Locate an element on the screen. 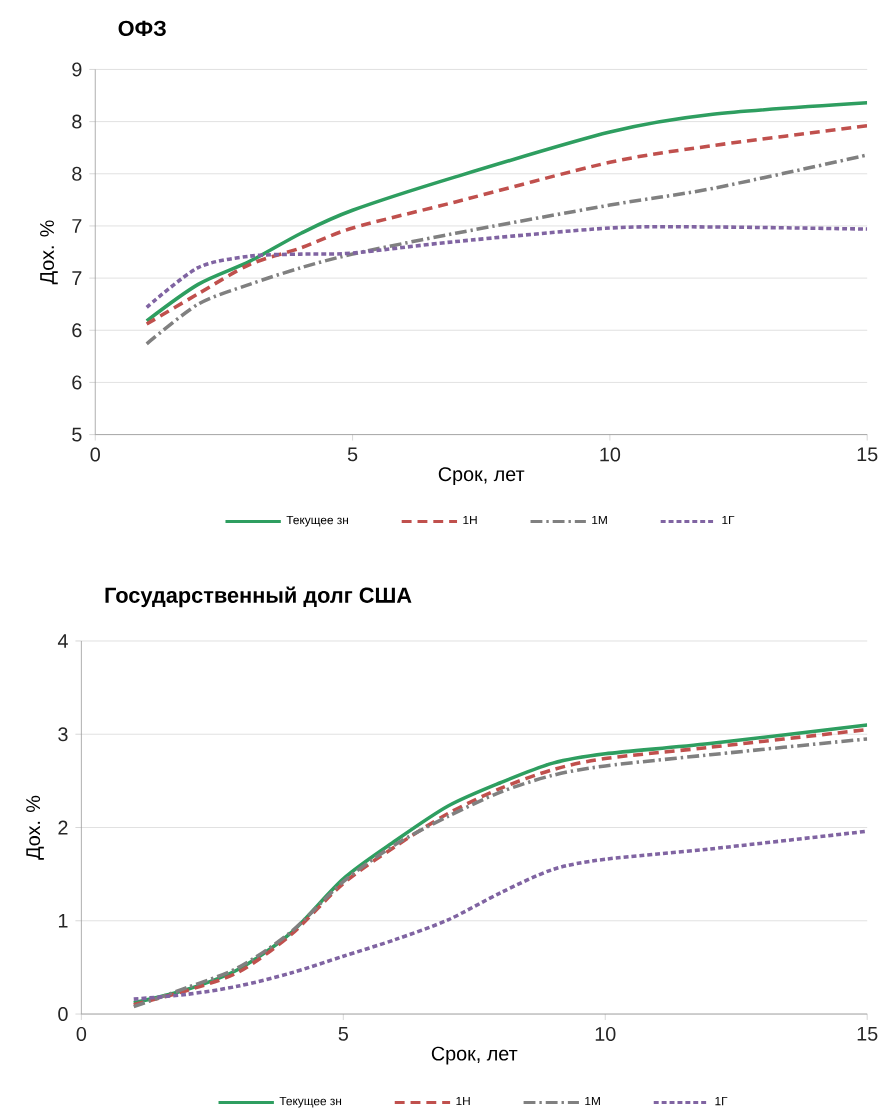  y-tick-label: 3 is located at coordinates (63, 734).